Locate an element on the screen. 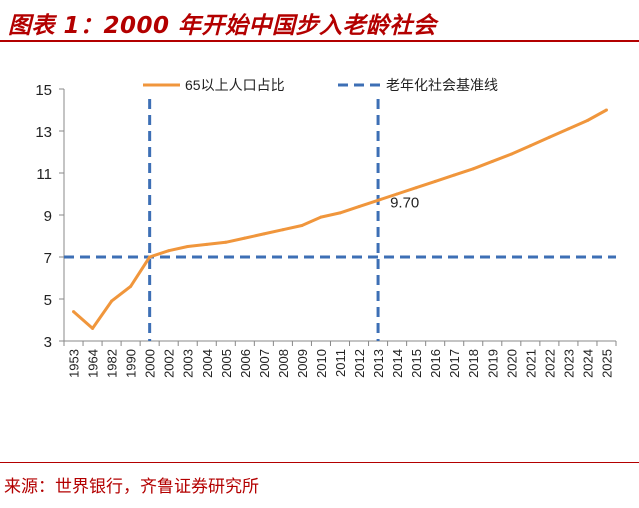  y-tick-label: 9 is located at coordinates (48, 216).